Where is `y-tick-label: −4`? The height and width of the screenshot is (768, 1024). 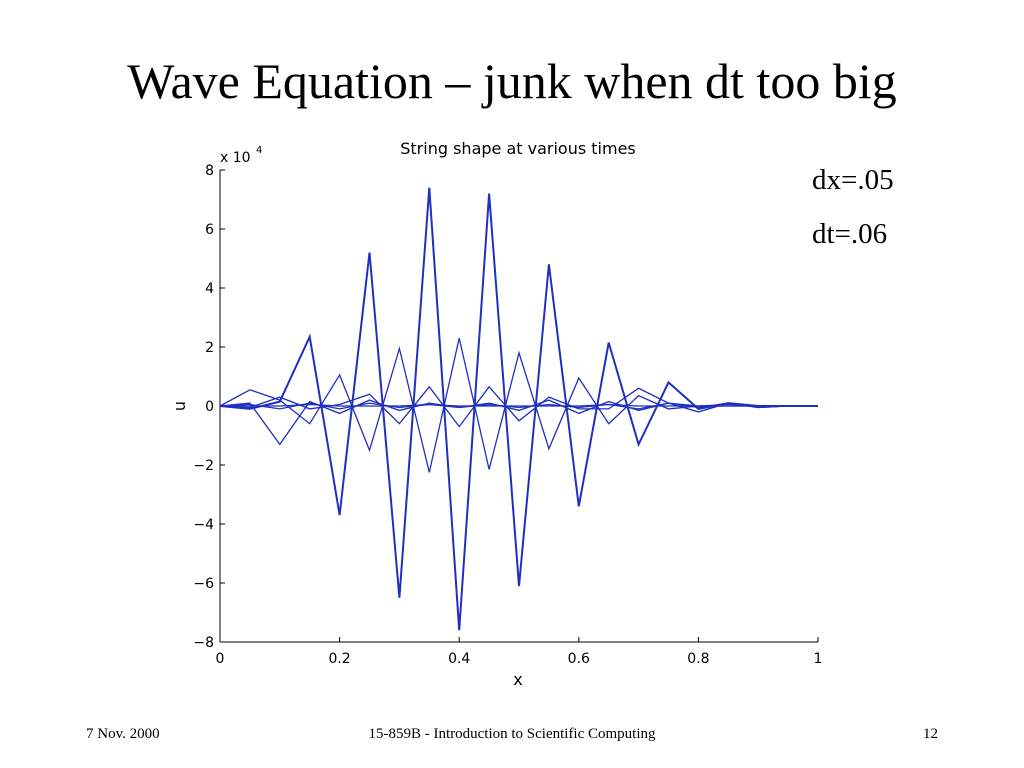
y-tick-label: −4 is located at coordinates (203, 525).